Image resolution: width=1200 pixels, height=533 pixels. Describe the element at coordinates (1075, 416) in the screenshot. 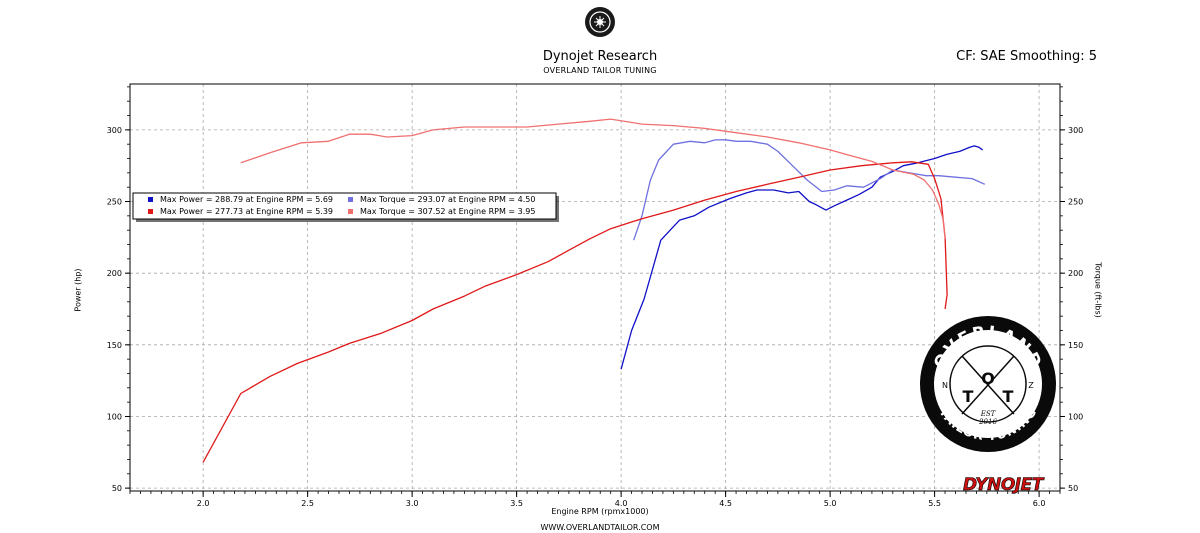

I see `y-right-tick-label: 100` at that location.